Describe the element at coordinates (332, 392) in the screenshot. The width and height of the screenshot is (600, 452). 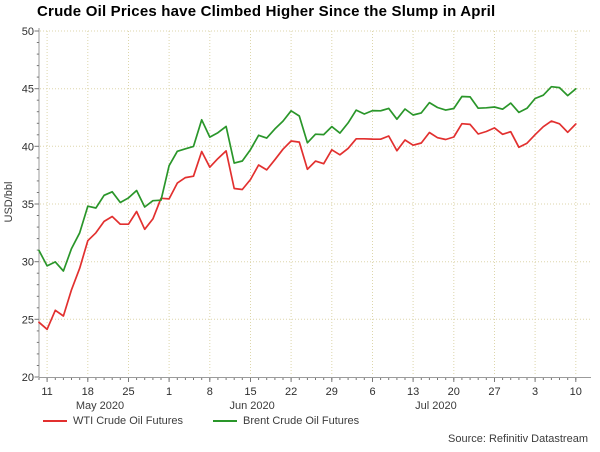
I see `svg-text: 29` at that location.